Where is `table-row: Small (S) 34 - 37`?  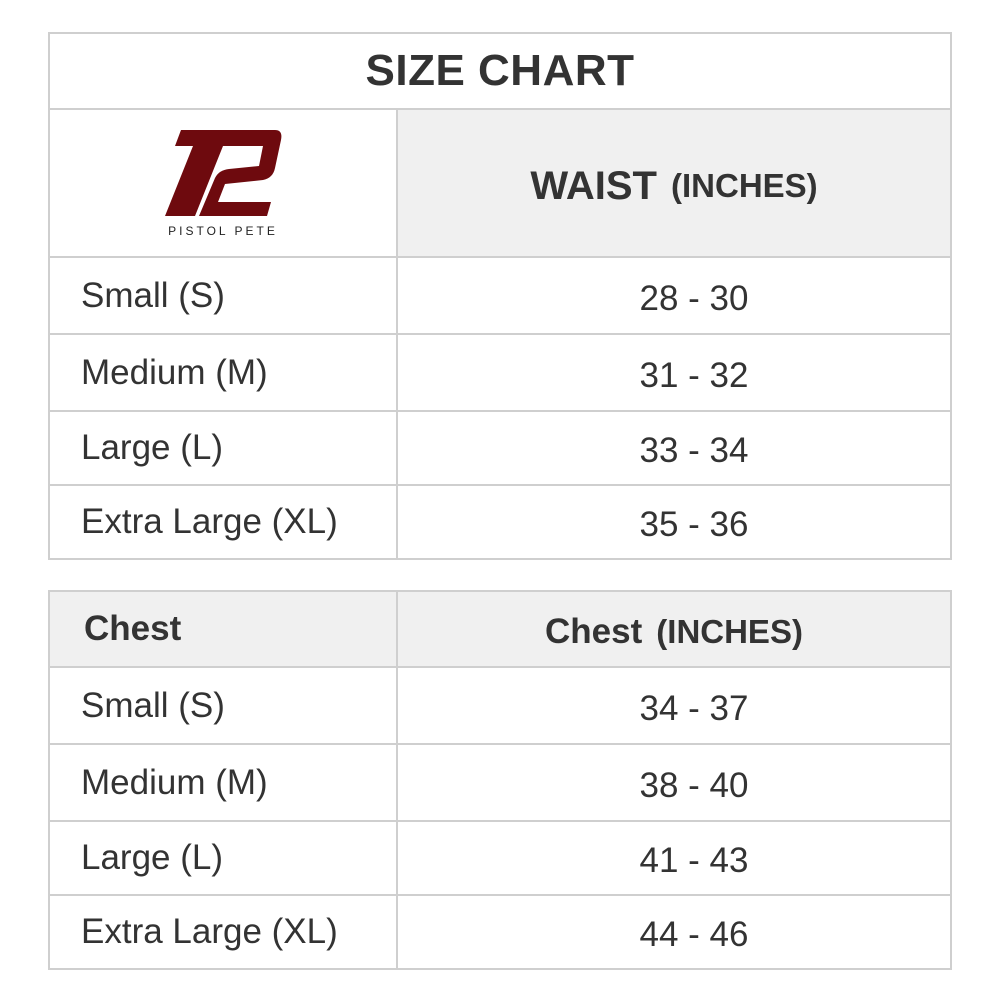
table-row: Small (S) 34 - 37 is located at coordinates (500, 704).